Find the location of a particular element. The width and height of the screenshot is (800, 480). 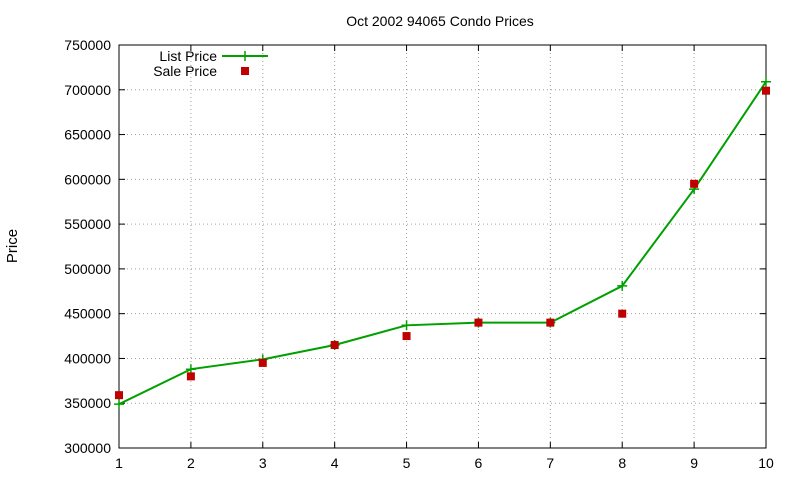

y-tick-label: 700000 is located at coordinates (87, 90).